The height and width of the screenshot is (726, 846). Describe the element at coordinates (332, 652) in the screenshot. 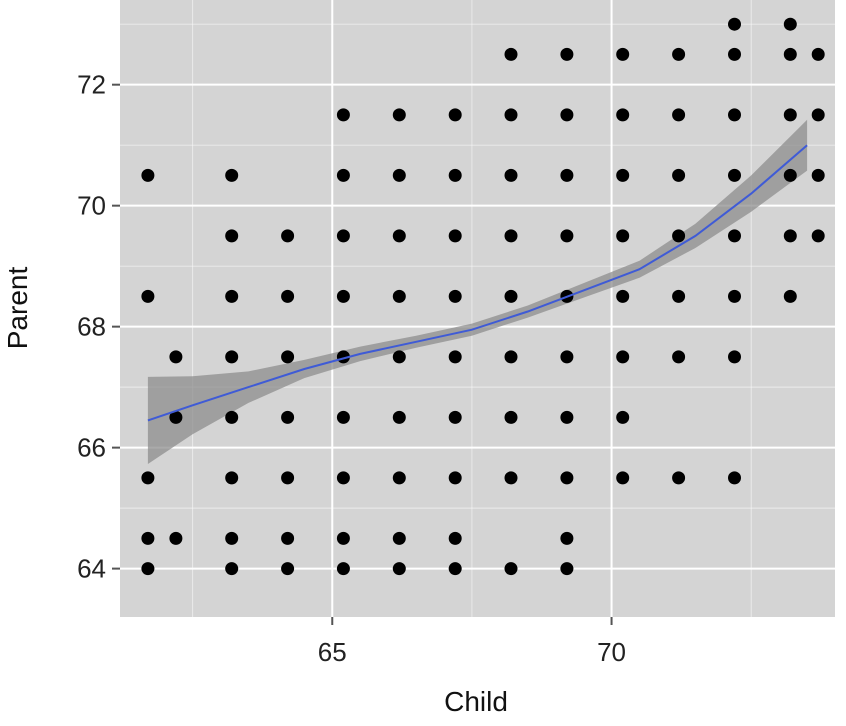

I see `x-tick-label: 65` at that location.